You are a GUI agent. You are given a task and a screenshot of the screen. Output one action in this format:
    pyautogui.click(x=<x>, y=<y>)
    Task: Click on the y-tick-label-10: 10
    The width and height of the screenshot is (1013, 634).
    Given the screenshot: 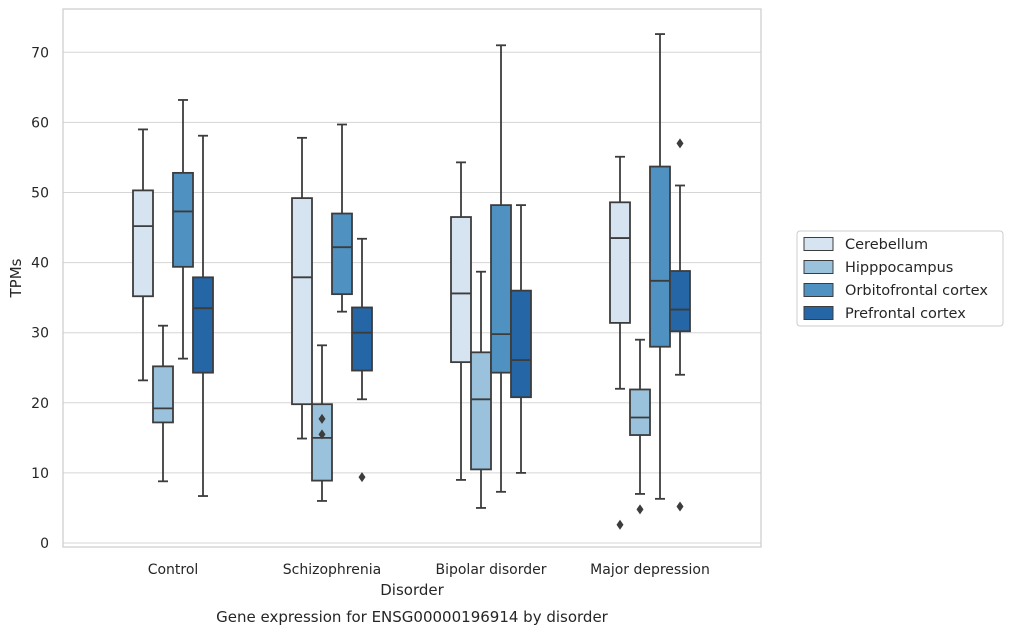 What is the action you would take?
    pyautogui.click(x=40, y=474)
    